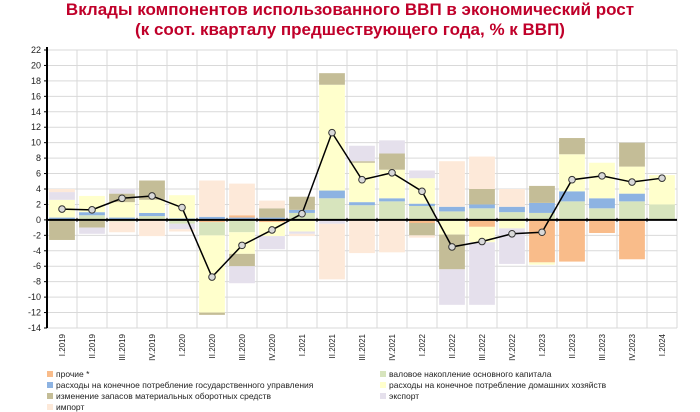 This screenshot has height=412, width=700. What do you see at coordinates (37, 266) in the screenshot?
I see `y-tick-label: -6` at bounding box center [37, 266].